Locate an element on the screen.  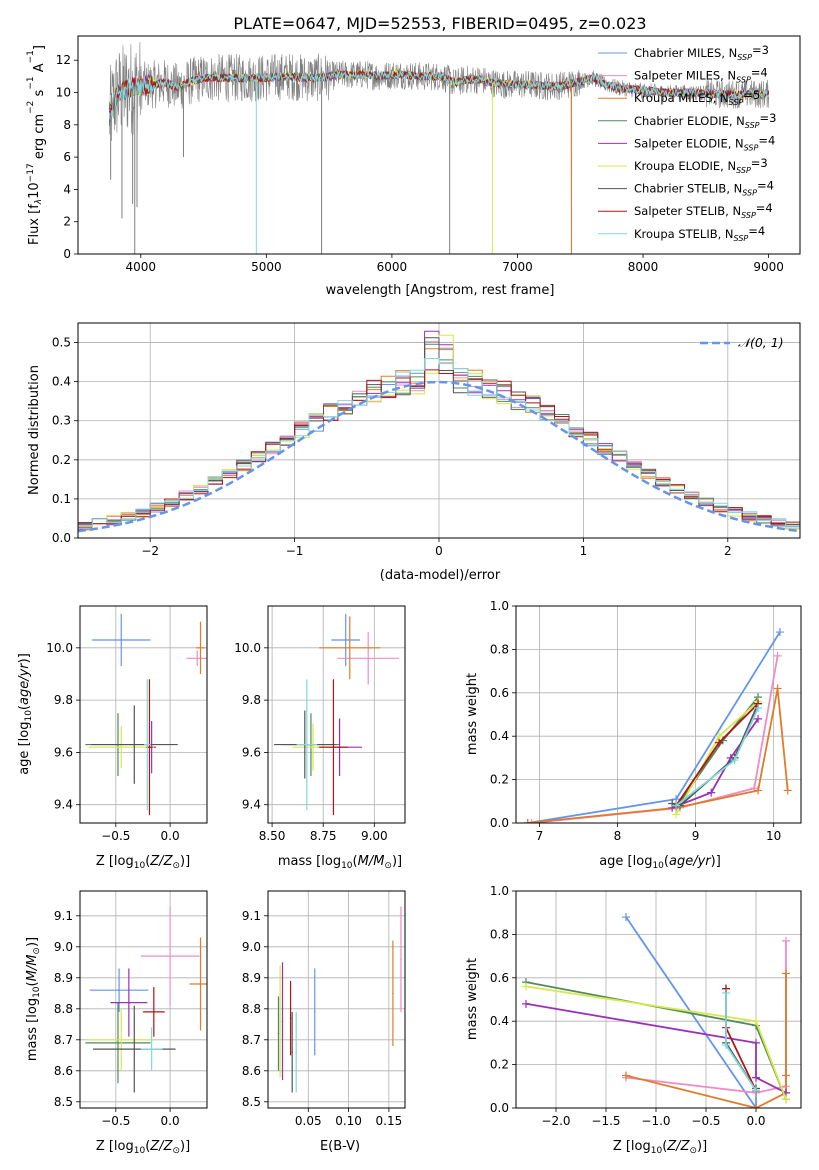
y-tick-label: 9.1 is located at coordinates (63, 916).